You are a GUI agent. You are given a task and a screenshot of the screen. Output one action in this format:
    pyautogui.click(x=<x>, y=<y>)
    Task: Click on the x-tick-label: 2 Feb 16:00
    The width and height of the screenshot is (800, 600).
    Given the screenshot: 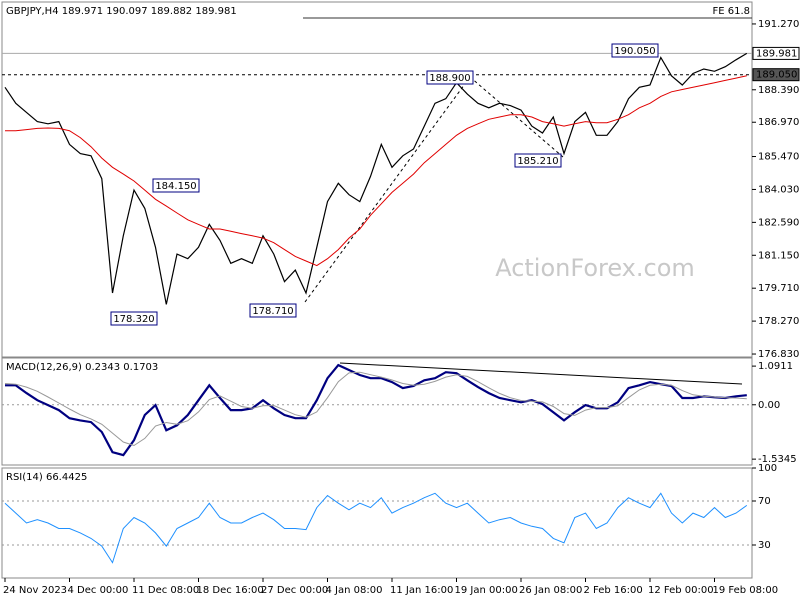 What is the action you would take?
    pyautogui.click(x=613, y=590)
    